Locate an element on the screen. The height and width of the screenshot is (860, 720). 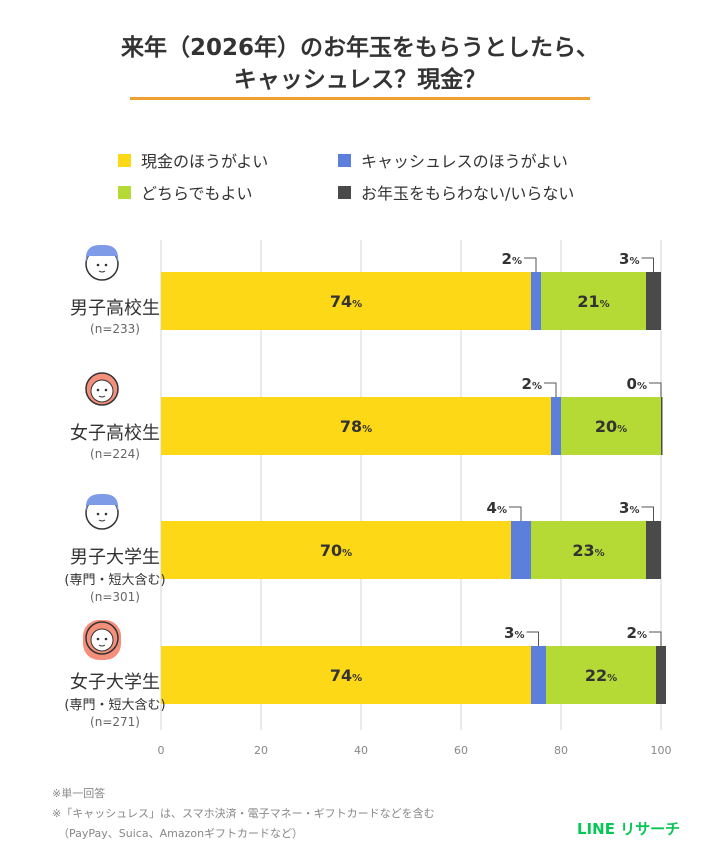
legend-label: お年玉をもらわない/いらない is located at coordinates (468, 193).